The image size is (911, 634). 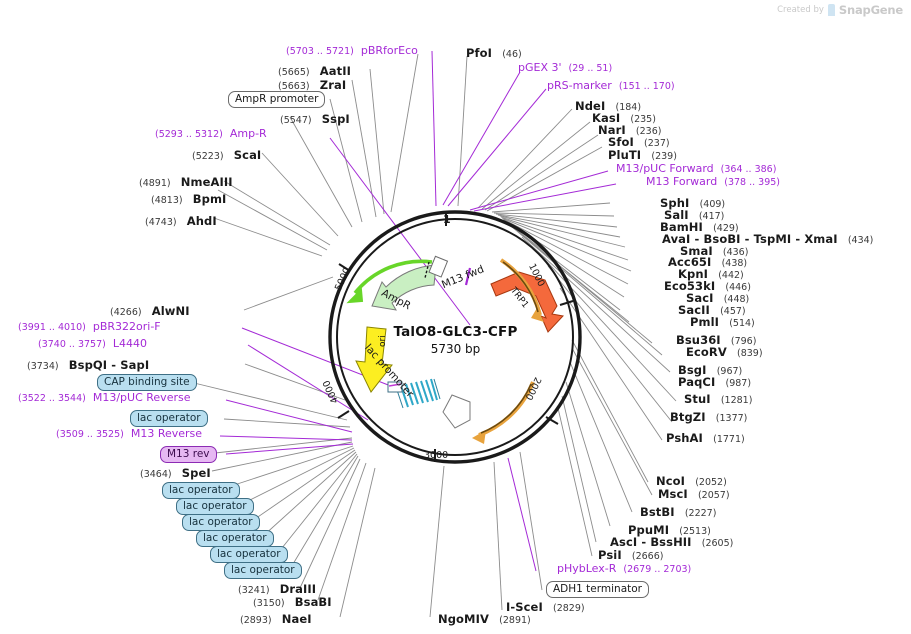 What do you see at coordinates (711, 273) in the screenshot?
I see `enzyme-label-kpni: KpnI (442)` at bounding box center [711, 273].